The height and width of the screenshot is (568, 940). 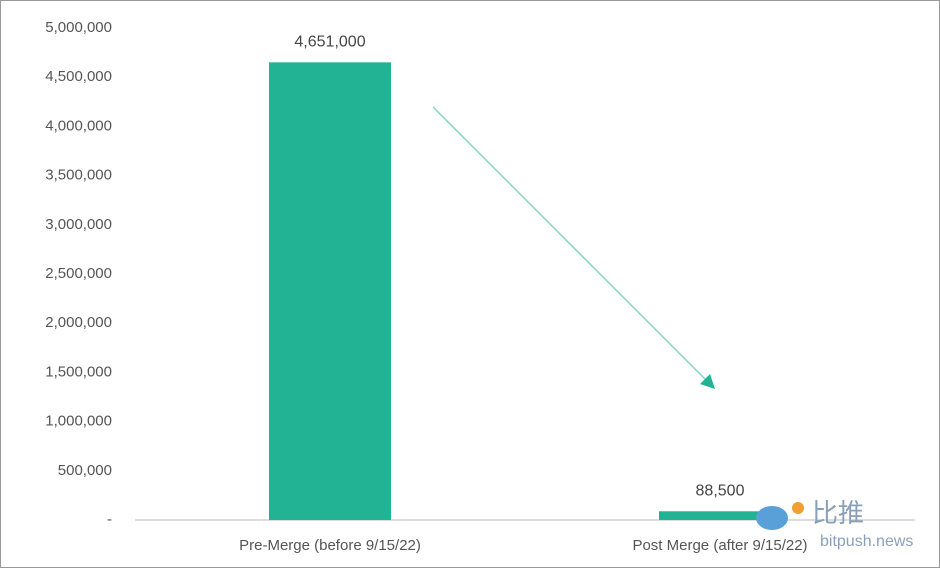 What do you see at coordinates (719, 545) in the screenshot?
I see `x-tick-label: Post Merge (after 9/15/22)` at bounding box center [719, 545].